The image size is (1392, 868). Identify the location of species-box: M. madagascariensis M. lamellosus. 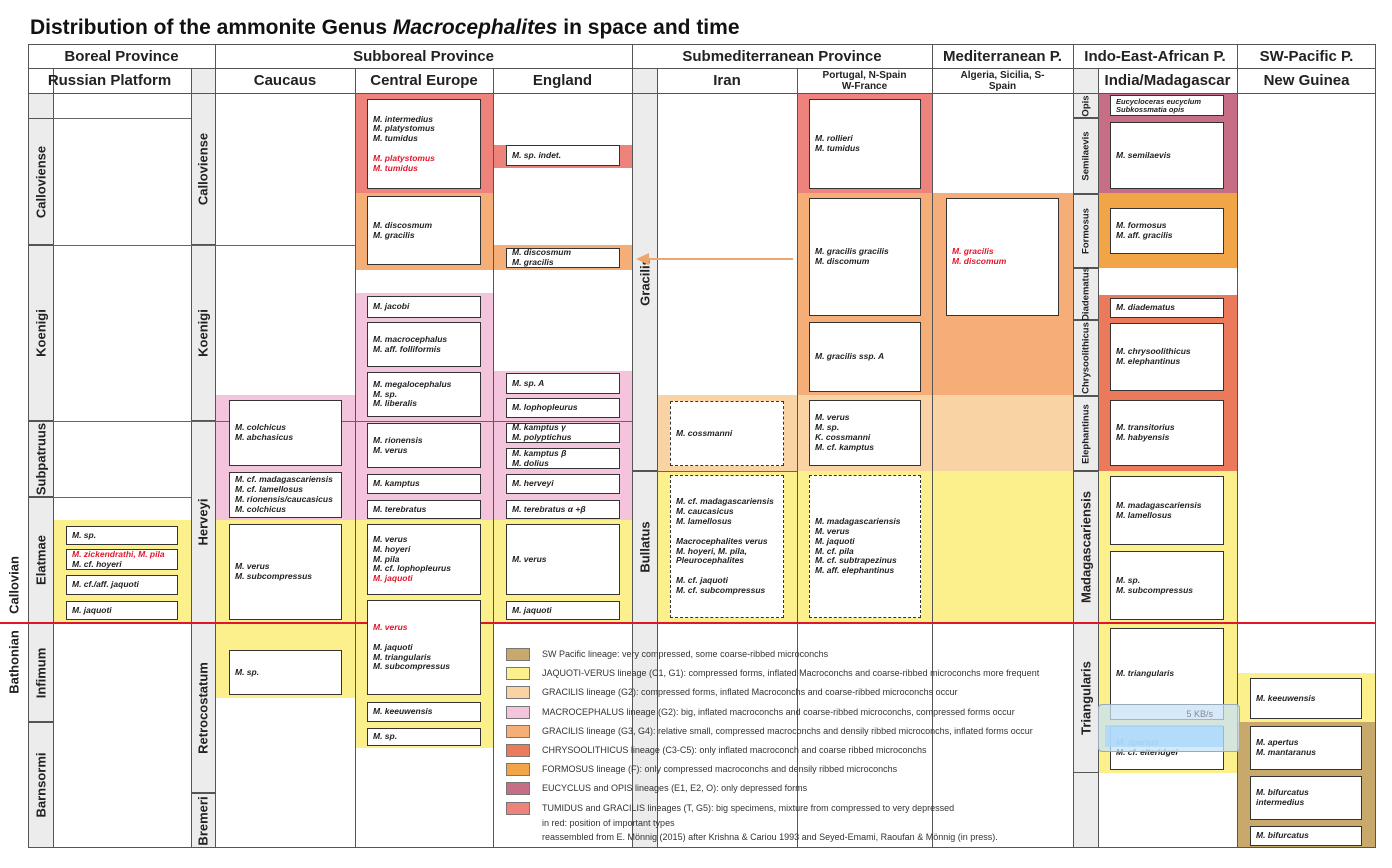
(1167, 510).